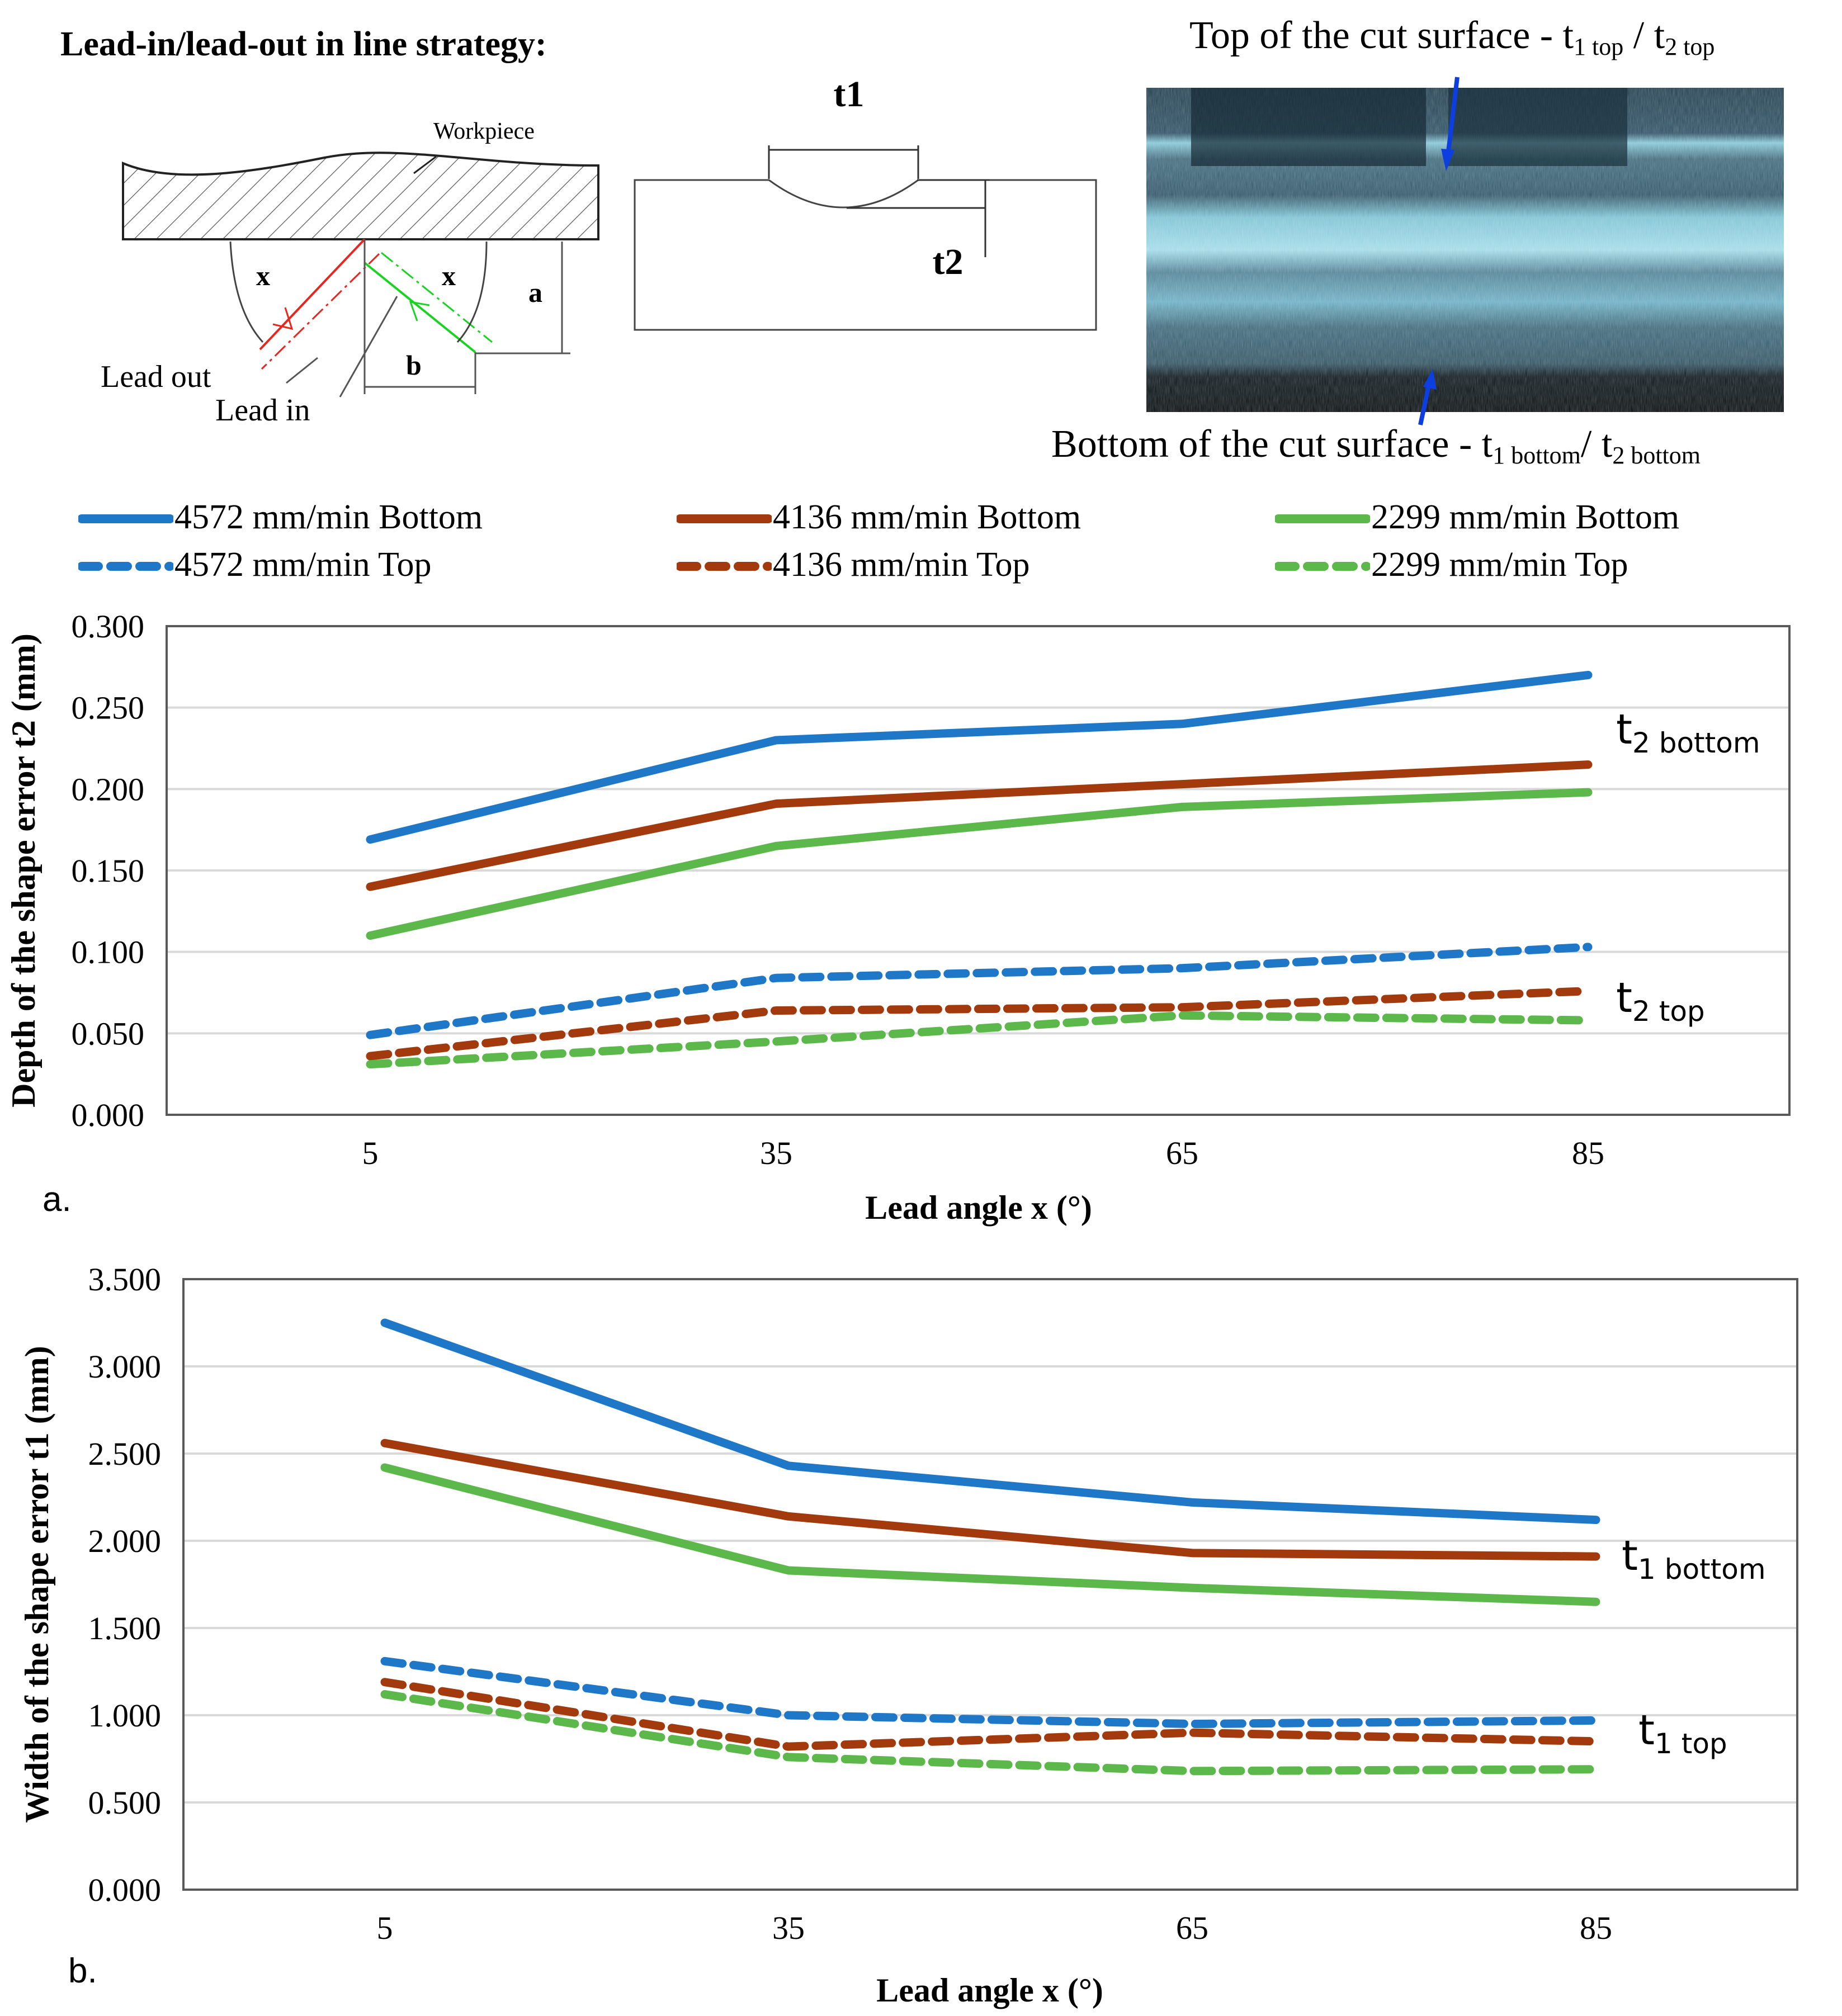 Image resolution: width=1842 pixels, height=2016 pixels. Describe the element at coordinates (927, 517) in the screenshot. I see `legend-label: 4136 mm/min Bottom` at that location.